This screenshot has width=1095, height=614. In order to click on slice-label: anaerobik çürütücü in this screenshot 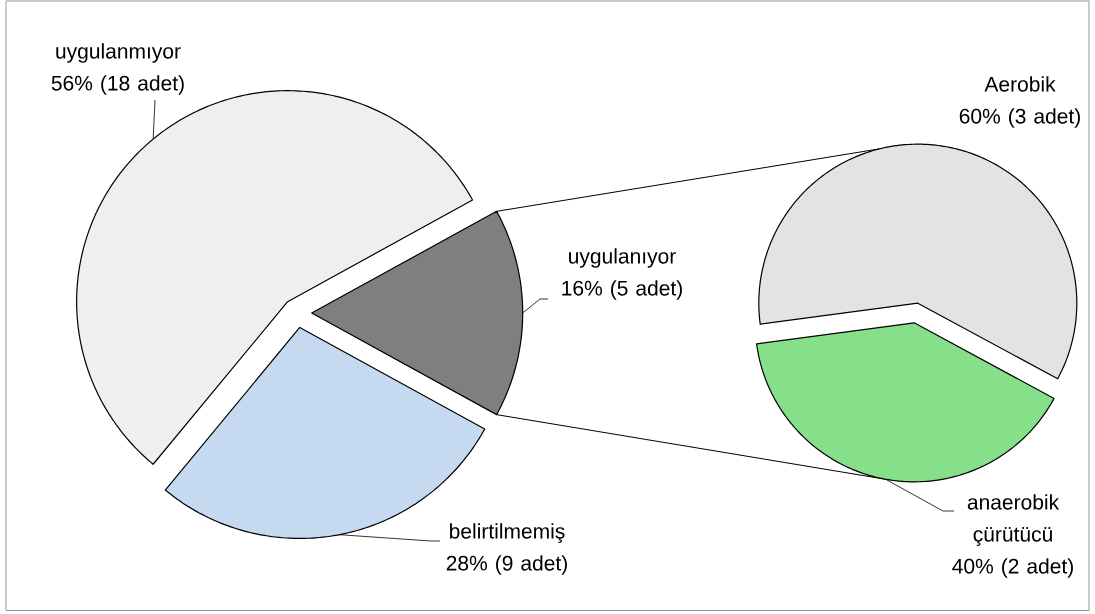, I will do `click(1013, 520)`.